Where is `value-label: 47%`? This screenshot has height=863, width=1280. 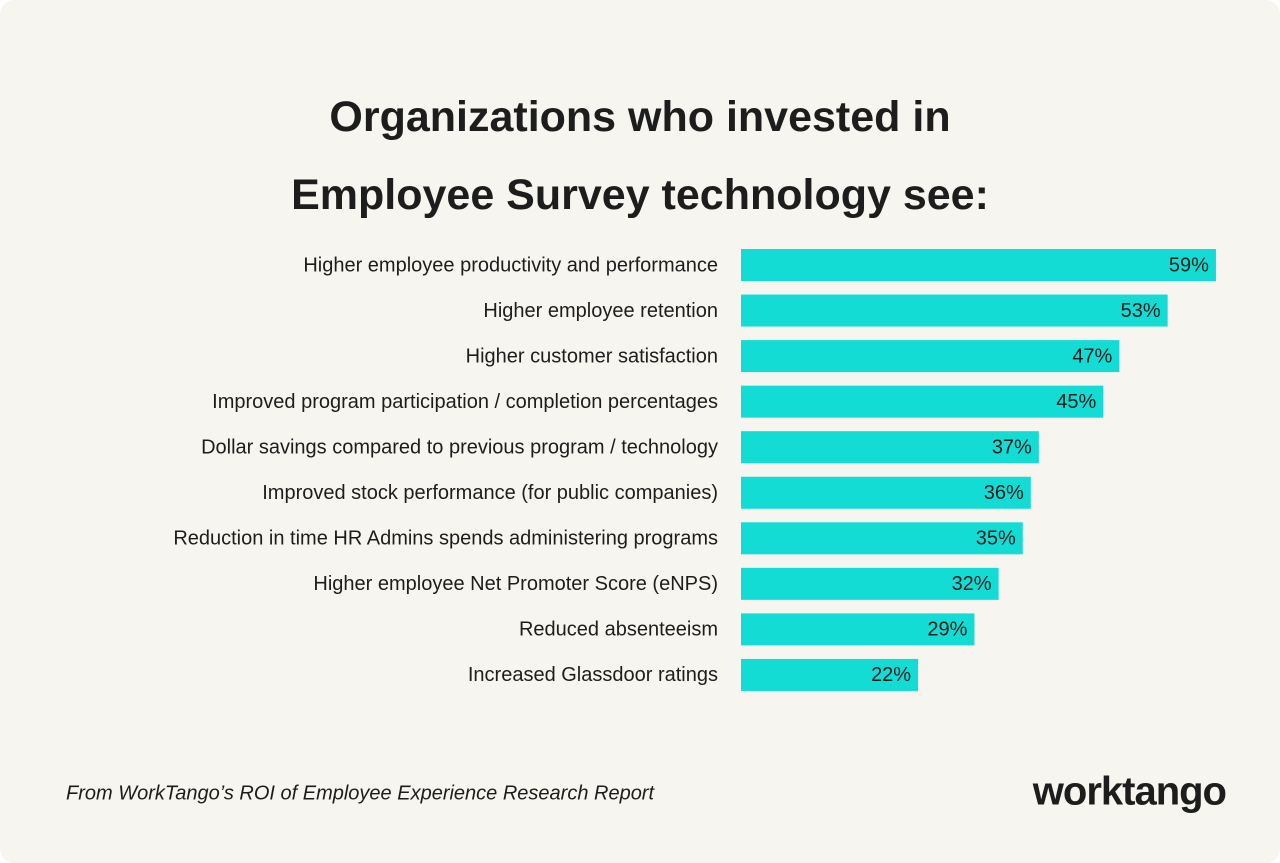 value-label: 47% is located at coordinates (1092, 356).